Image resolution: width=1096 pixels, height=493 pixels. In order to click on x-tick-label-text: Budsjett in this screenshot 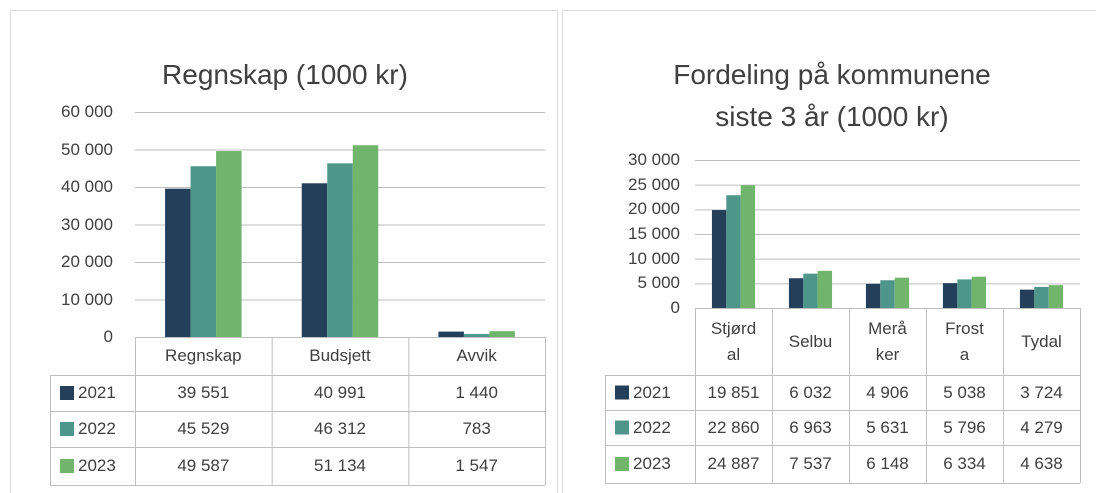, I will do `click(340, 355)`.